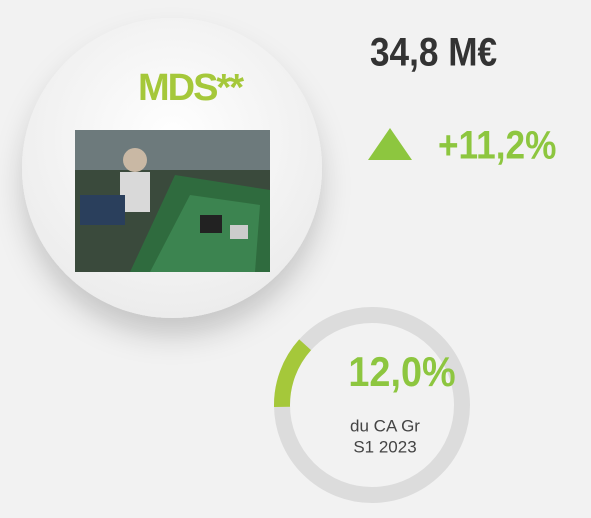 Image resolution: width=591 pixels, height=518 pixels. Describe the element at coordinates (385, 425) in the screenshot. I see `share-caption: du CA Gr` at that location.